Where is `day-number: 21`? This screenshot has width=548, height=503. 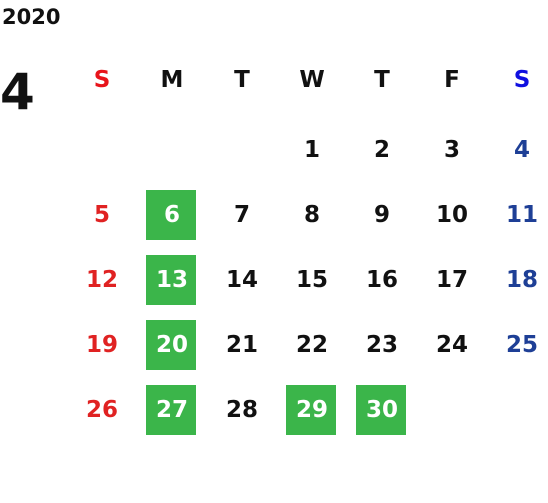
day-number: 21 is located at coordinates (242, 345).